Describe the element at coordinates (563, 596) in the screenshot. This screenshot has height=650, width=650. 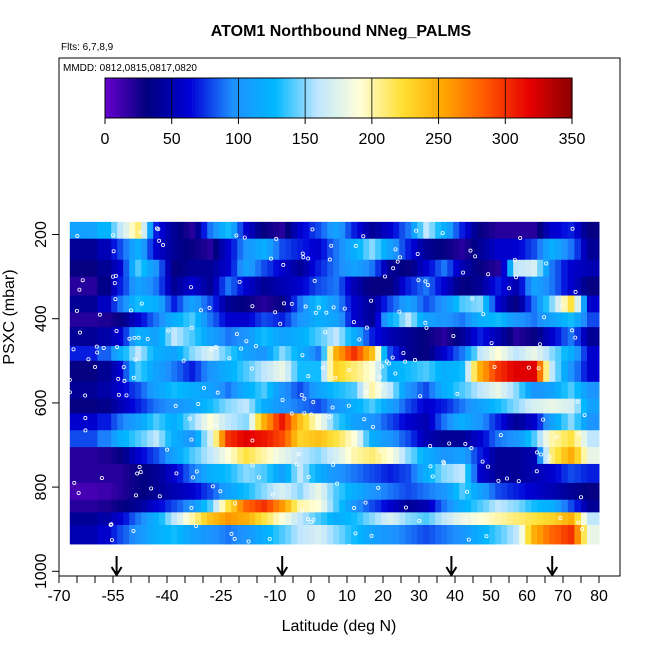
I see `x-tick-label: 70` at that location.